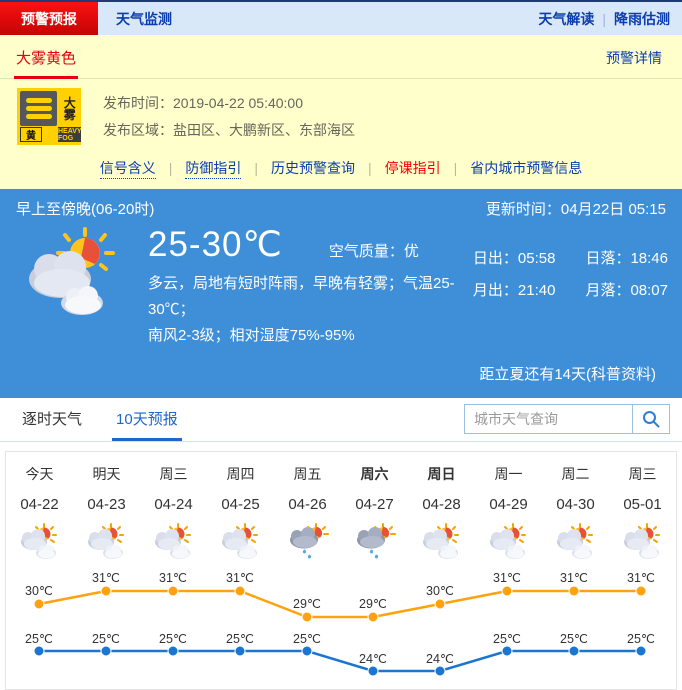 This screenshot has height=690, width=682. Describe the element at coordinates (144, 18) in the screenshot. I see `tab-weather-monitor: 天气监测` at that location.